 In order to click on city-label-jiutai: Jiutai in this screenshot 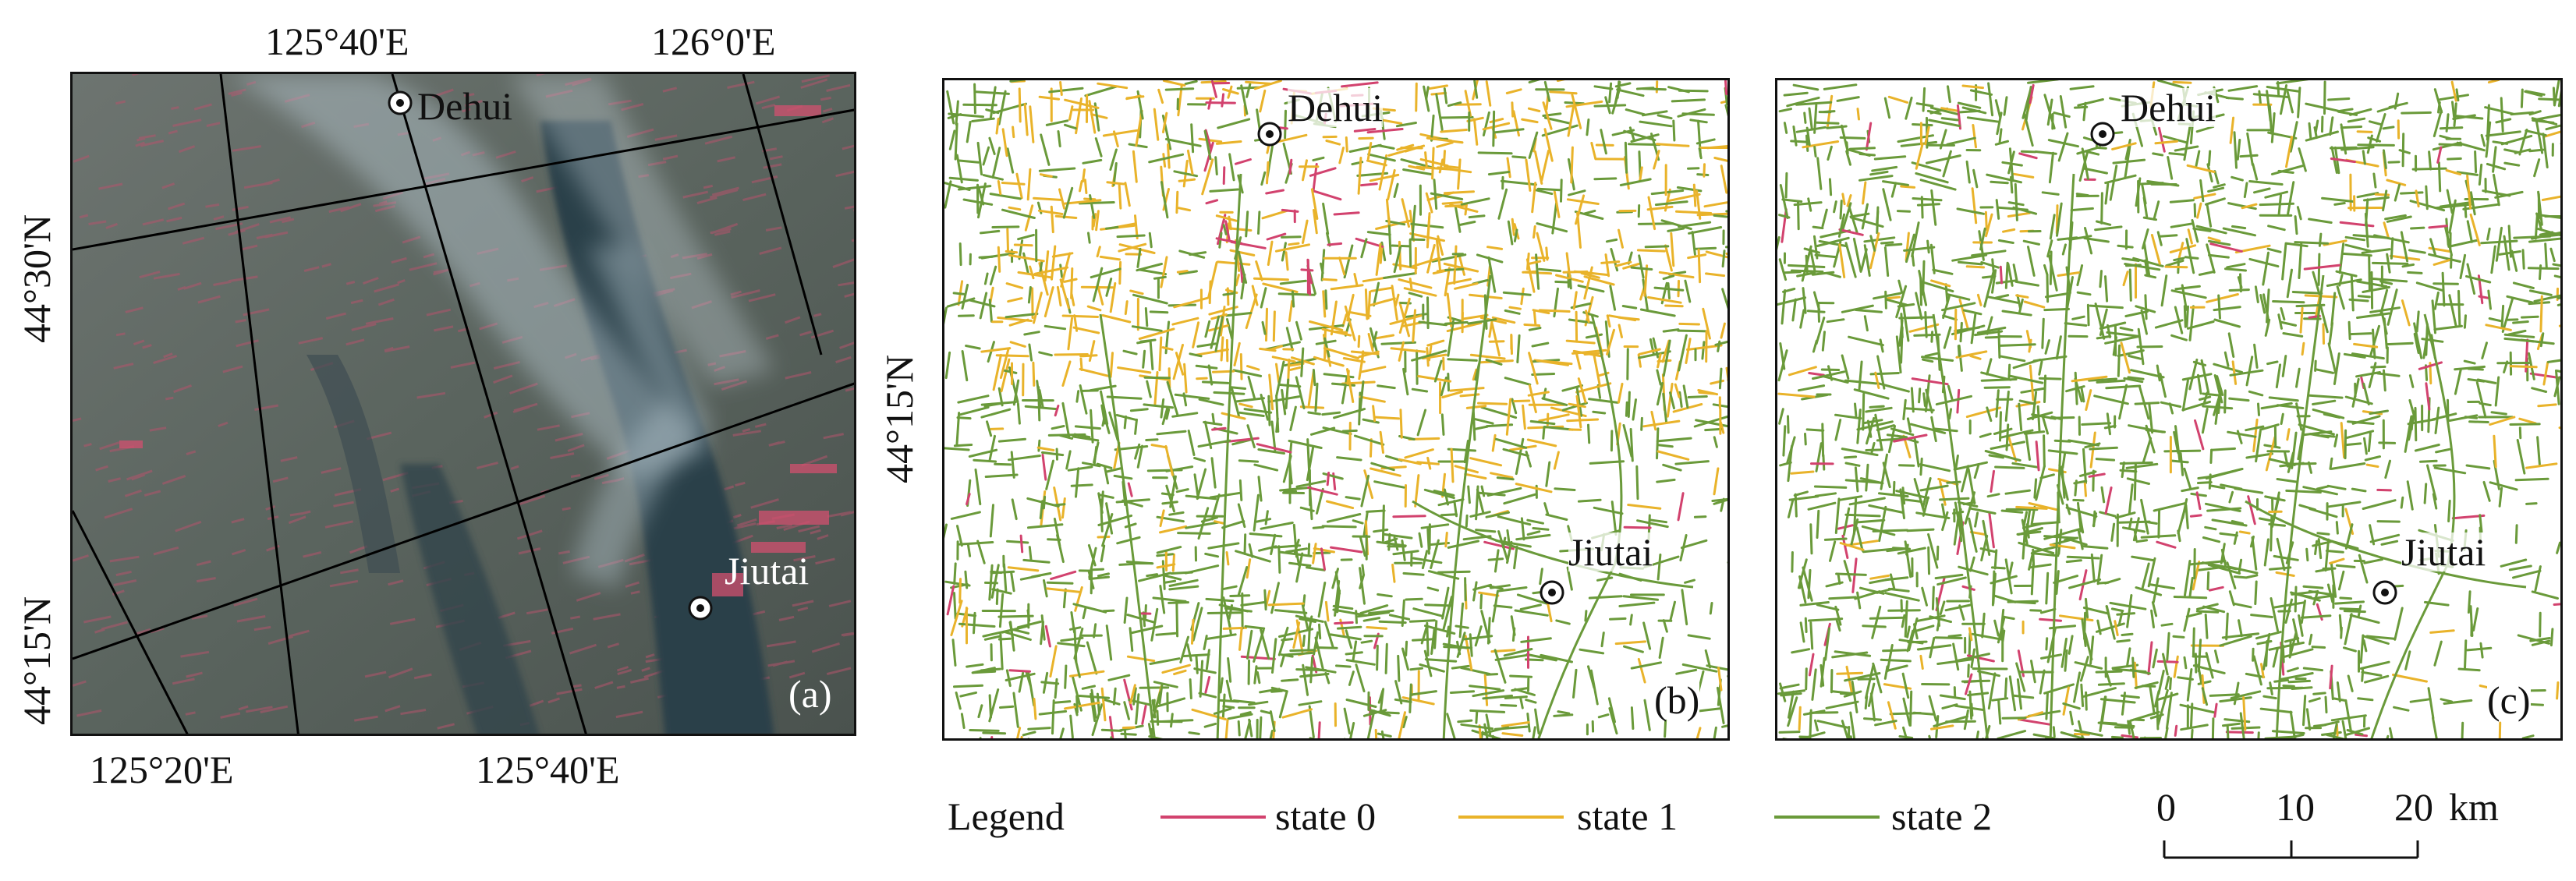, I will do `click(767, 571)`.